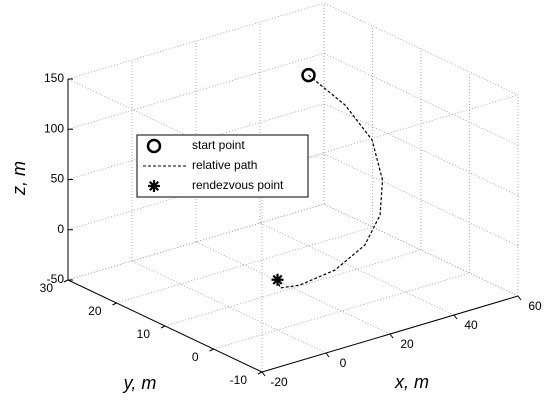 This screenshot has width=550, height=407. Describe the element at coordinates (407, 344) in the screenshot. I see `x-tick-label: 20` at that location.